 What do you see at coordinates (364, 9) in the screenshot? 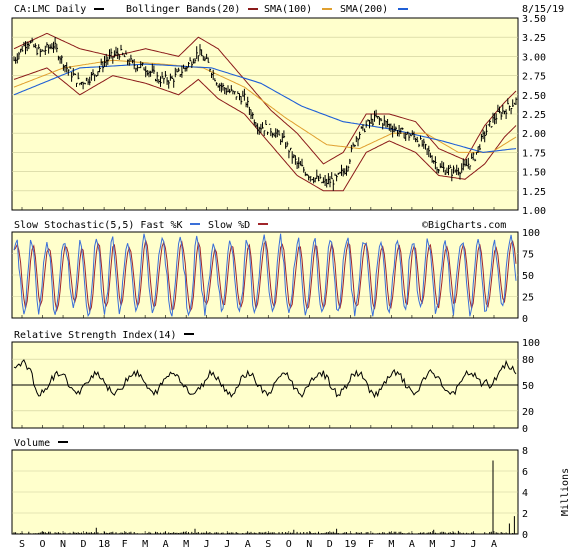
I see `sma200-label: SMA(200)` at bounding box center [364, 9].